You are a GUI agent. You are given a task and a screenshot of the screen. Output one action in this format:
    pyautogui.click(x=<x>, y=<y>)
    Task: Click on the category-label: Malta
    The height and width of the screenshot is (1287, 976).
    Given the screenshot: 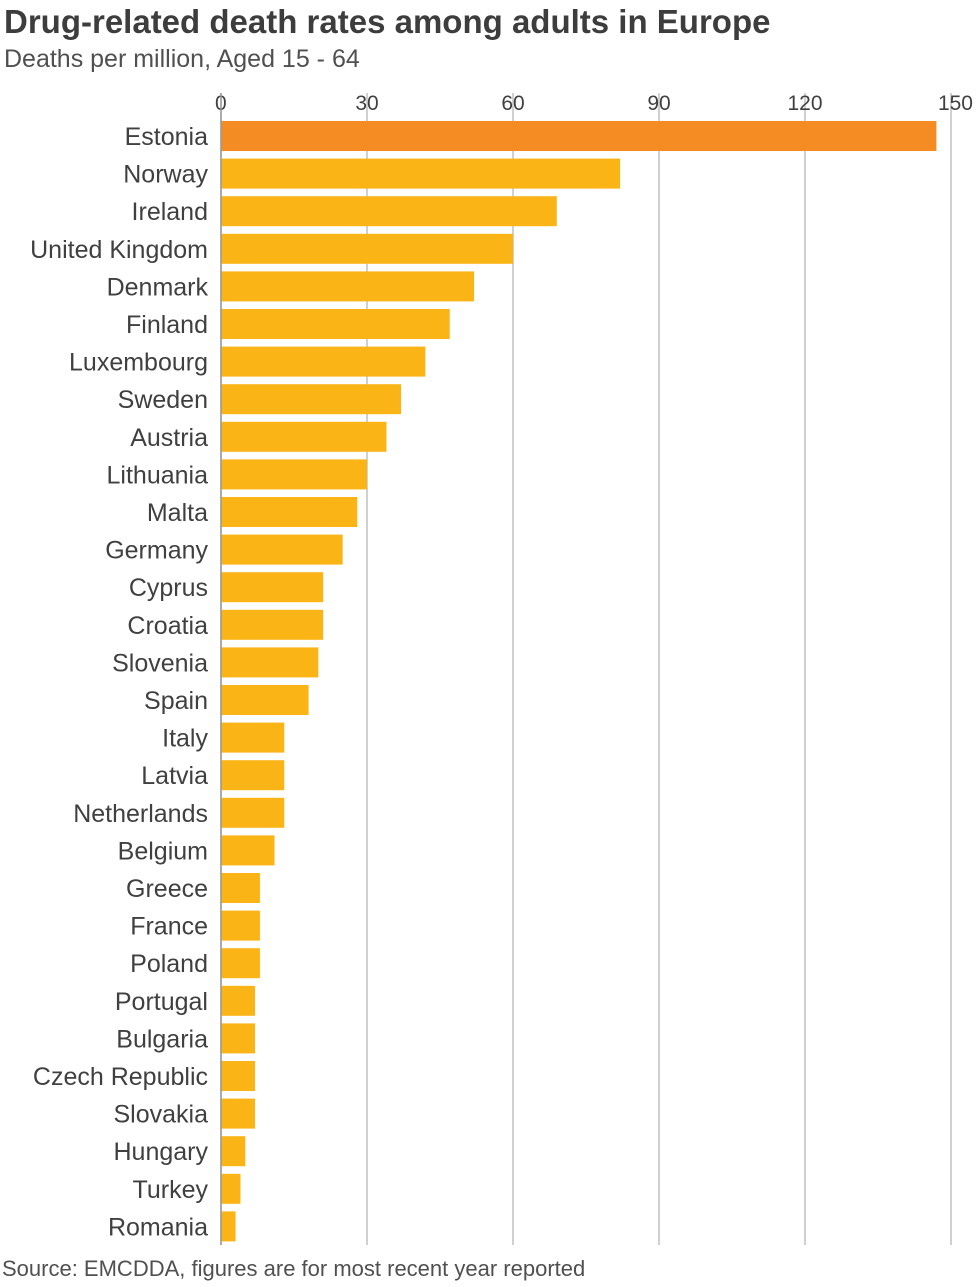 What is the action you would take?
    pyautogui.click(x=177, y=513)
    